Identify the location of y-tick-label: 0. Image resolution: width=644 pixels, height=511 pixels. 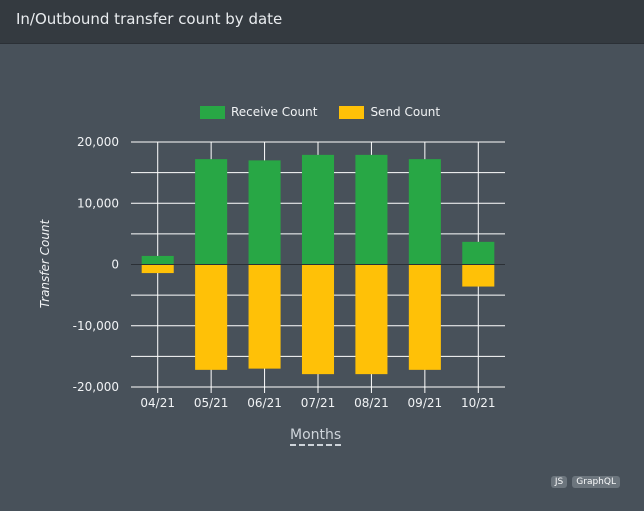
(115, 265).